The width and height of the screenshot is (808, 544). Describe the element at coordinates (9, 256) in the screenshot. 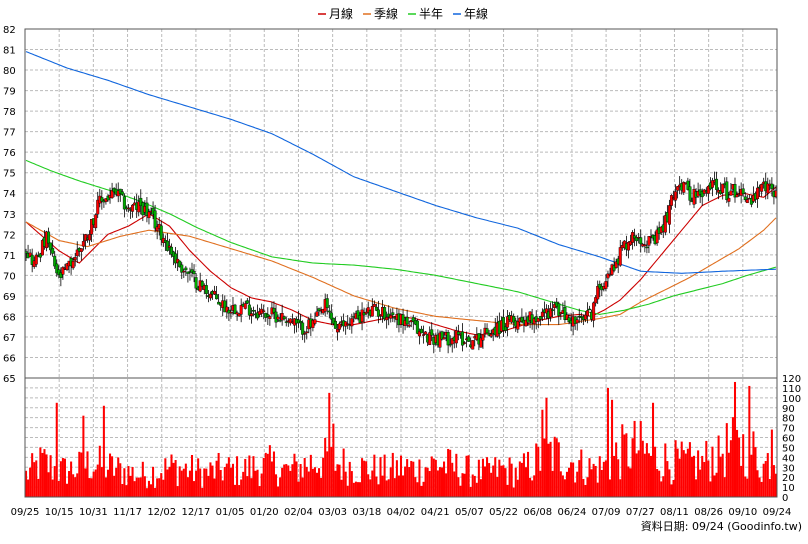

I see `price-tick-label: 71` at that location.